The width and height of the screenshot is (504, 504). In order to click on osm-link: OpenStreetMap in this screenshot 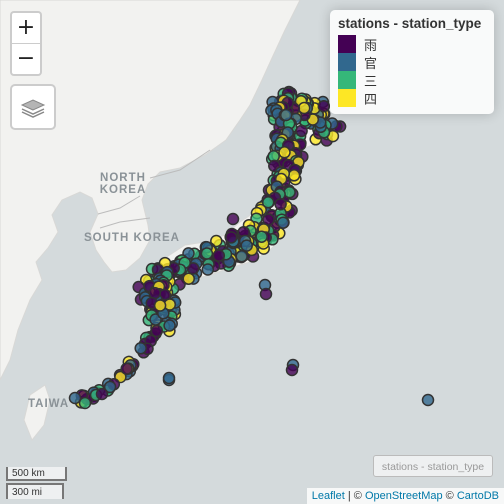, I will do `click(403, 496)`.